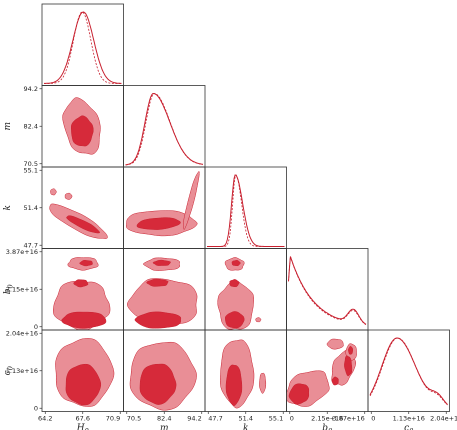 Image resolution: width=457 pixels, height=430 pixels. What do you see at coordinates (215, 419) in the screenshot?
I see `x-tick-label: 47.7` at bounding box center [215, 419].